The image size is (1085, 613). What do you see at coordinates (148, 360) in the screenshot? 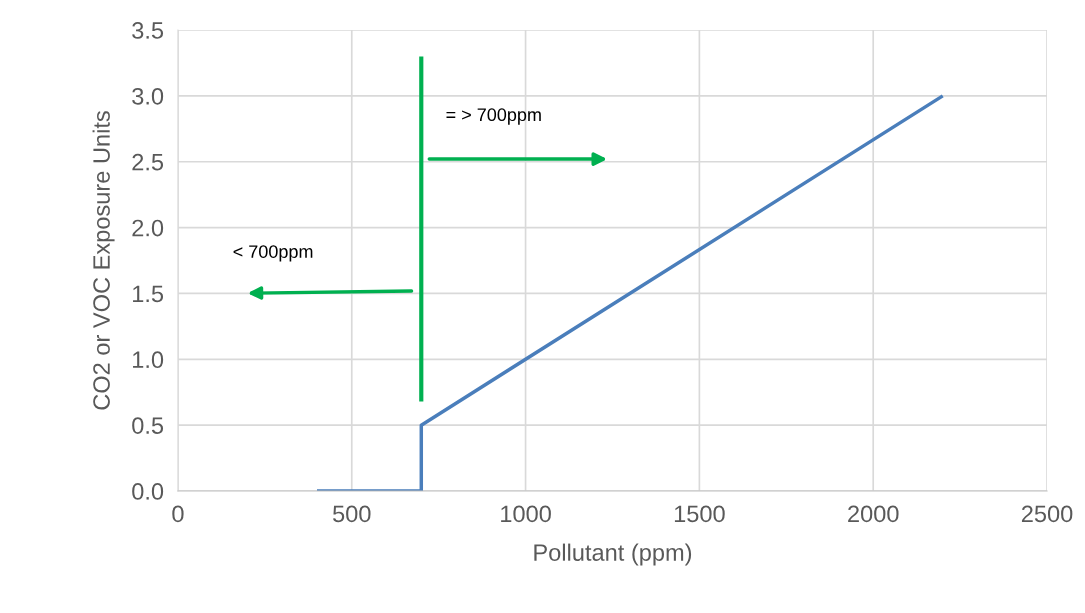
I see `y-tick-label: 1.0` at bounding box center [148, 360].